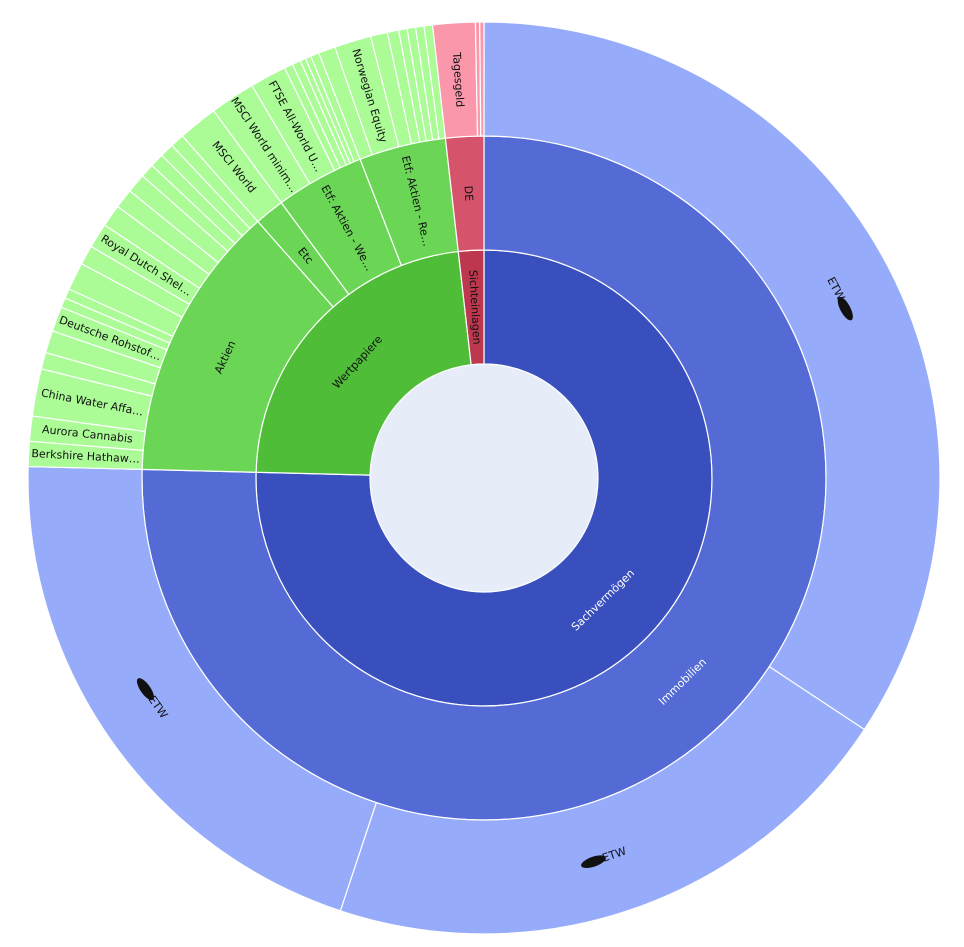  I want to click on segment-label-sichteinlagen: Sichteinlagen, so click(474, 307).